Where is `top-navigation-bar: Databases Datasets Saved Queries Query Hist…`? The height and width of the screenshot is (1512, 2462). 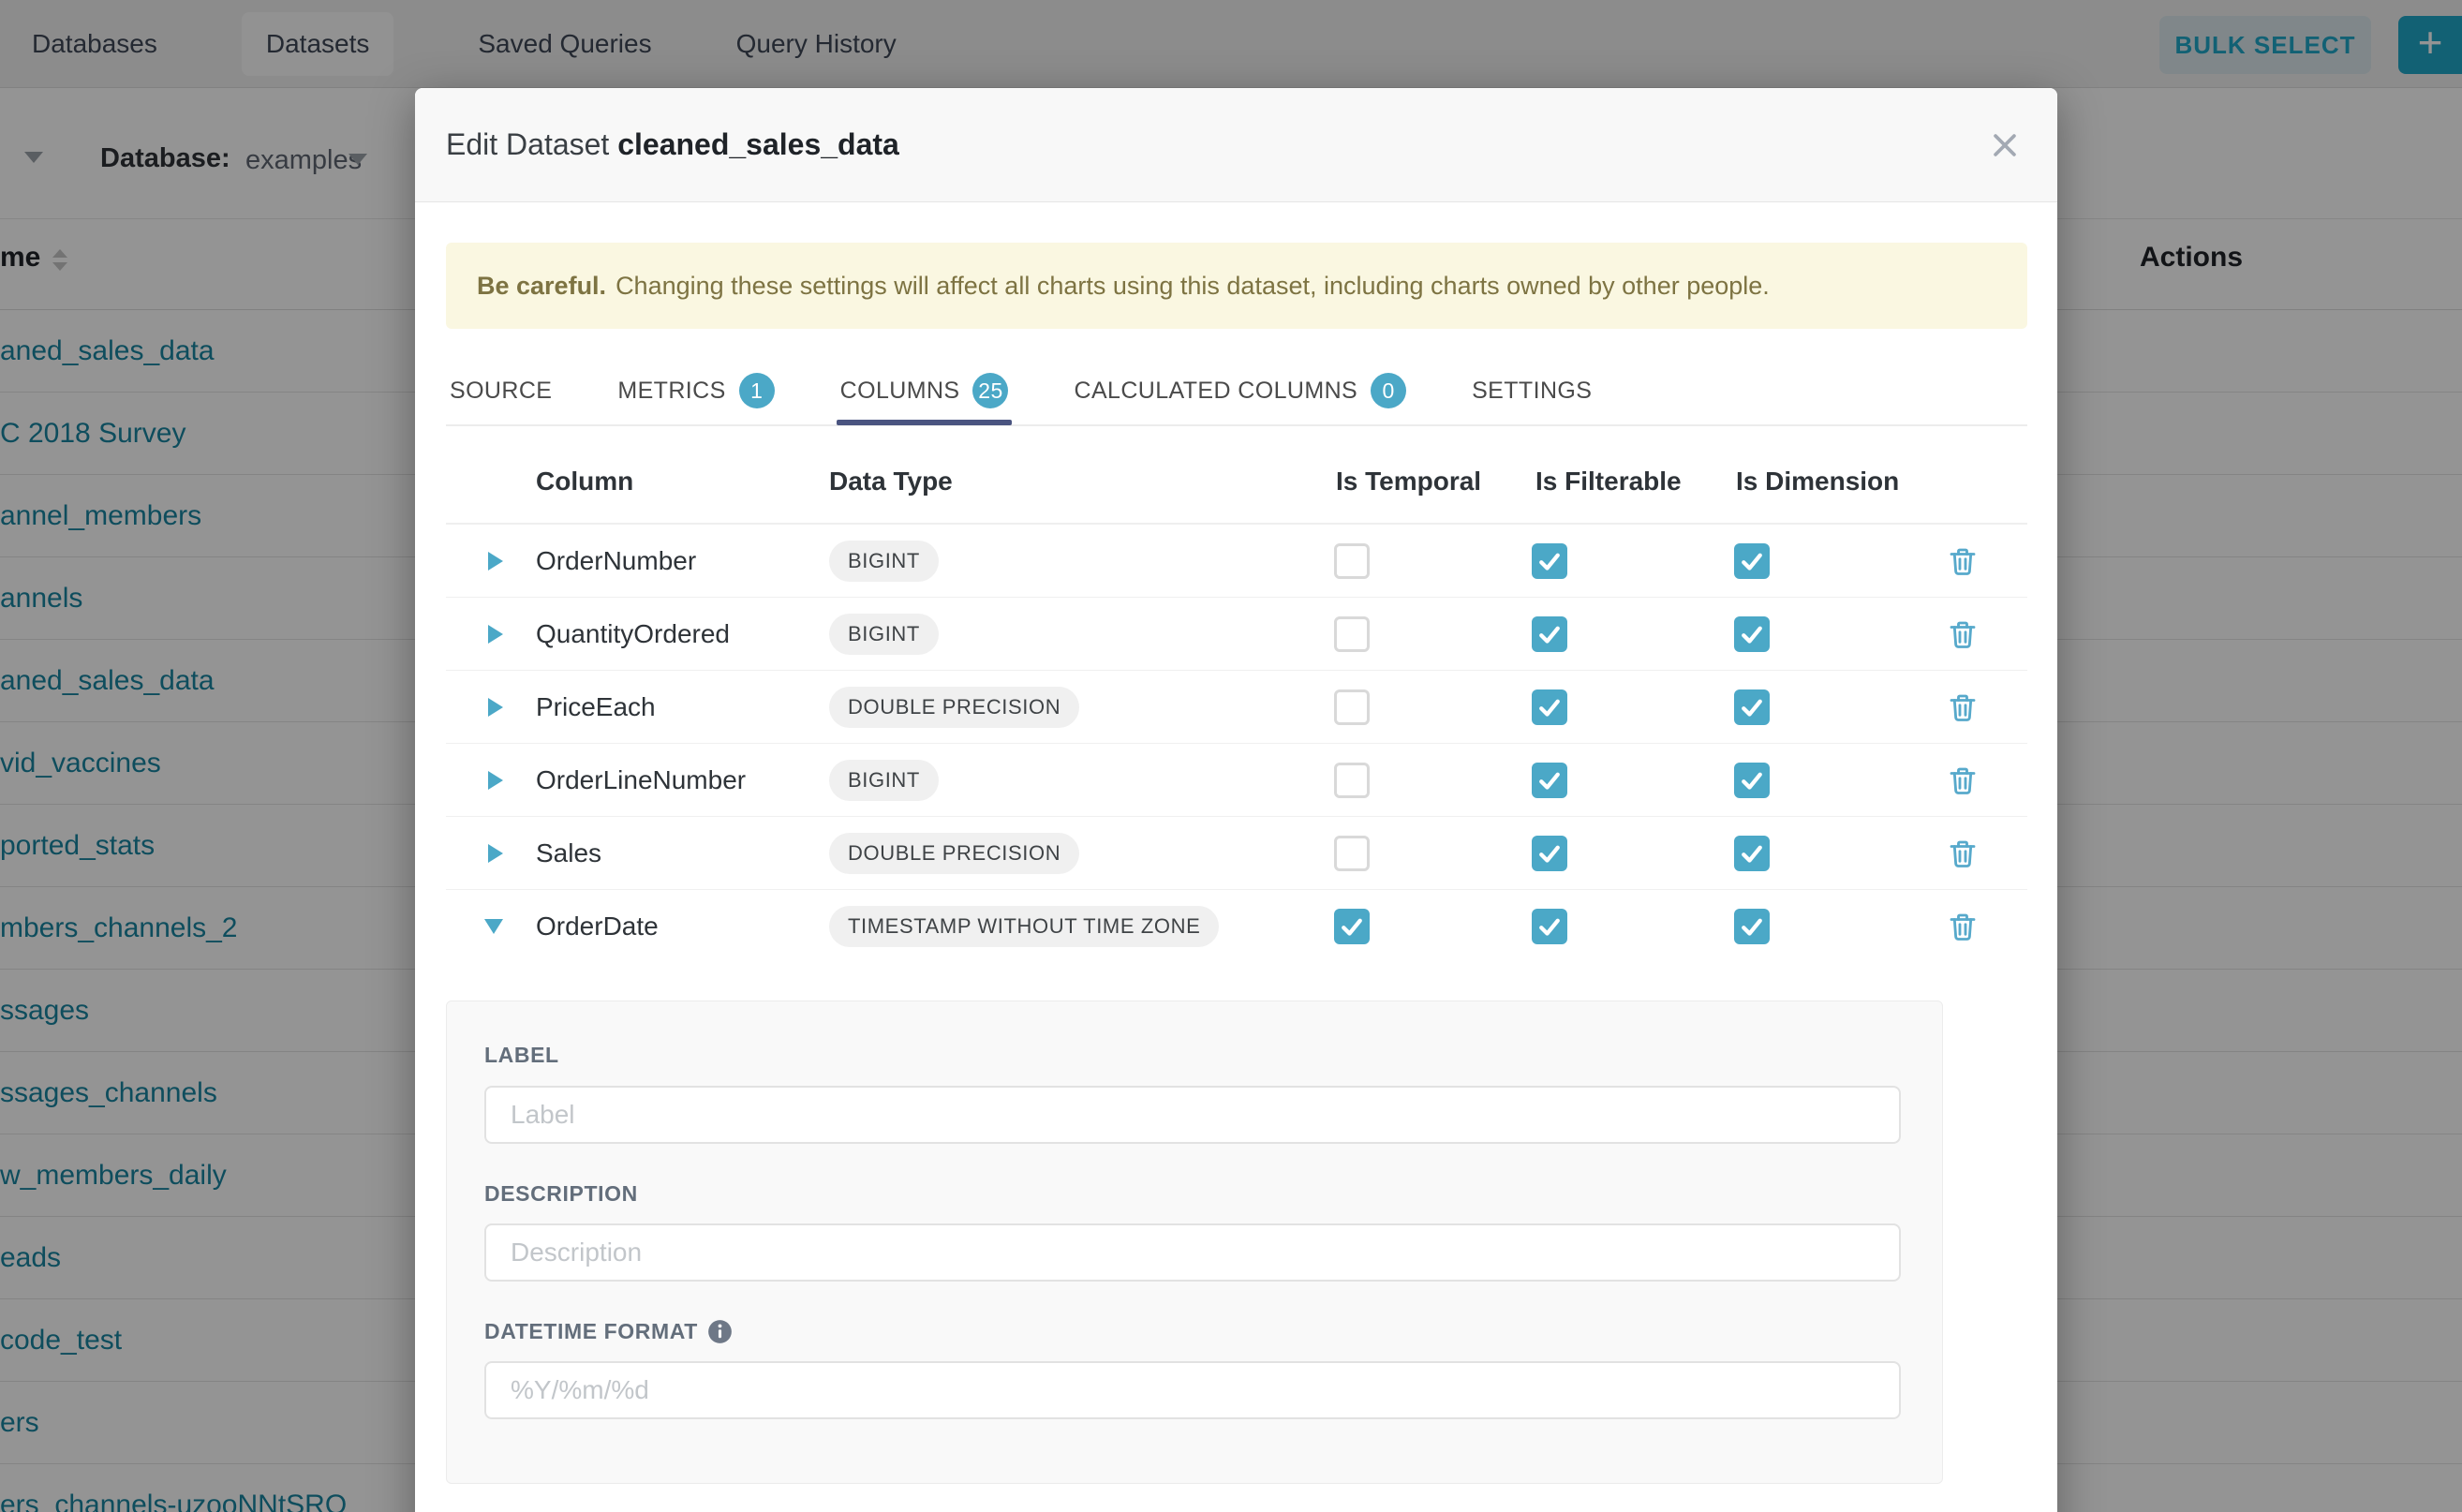 top-navigation-bar: Databases Datasets Saved Queries Query Hist… is located at coordinates (1231, 44).